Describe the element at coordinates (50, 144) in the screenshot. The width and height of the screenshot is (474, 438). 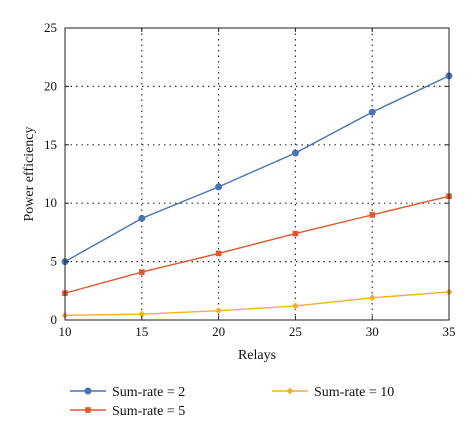
I see `y-tick-label: 15` at that location.